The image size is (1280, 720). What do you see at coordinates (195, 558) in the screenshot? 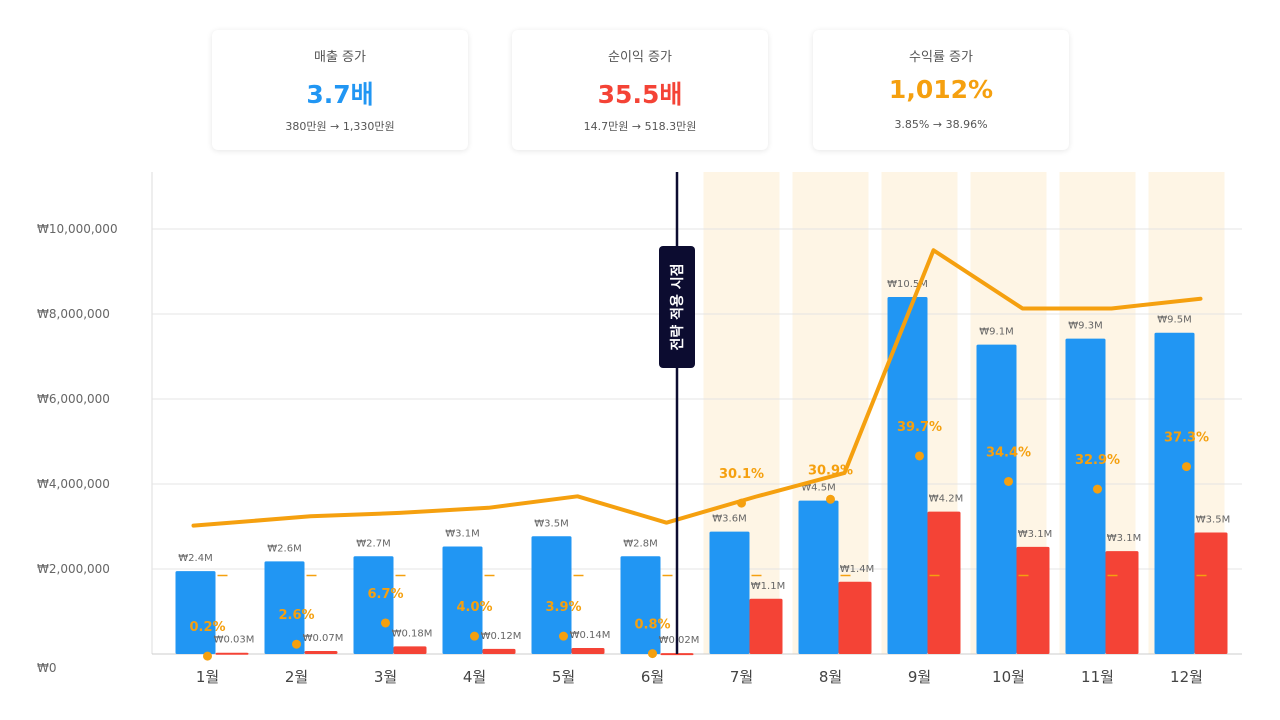
I see `revenue-bar-label: ₩2.4M` at bounding box center [195, 558].